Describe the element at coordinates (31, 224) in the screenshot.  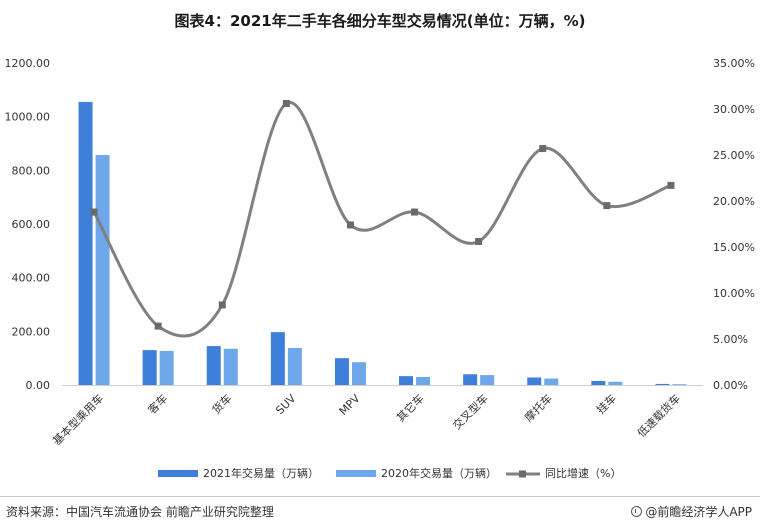
I see `left-axis-tick-label: 600.00` at that location.